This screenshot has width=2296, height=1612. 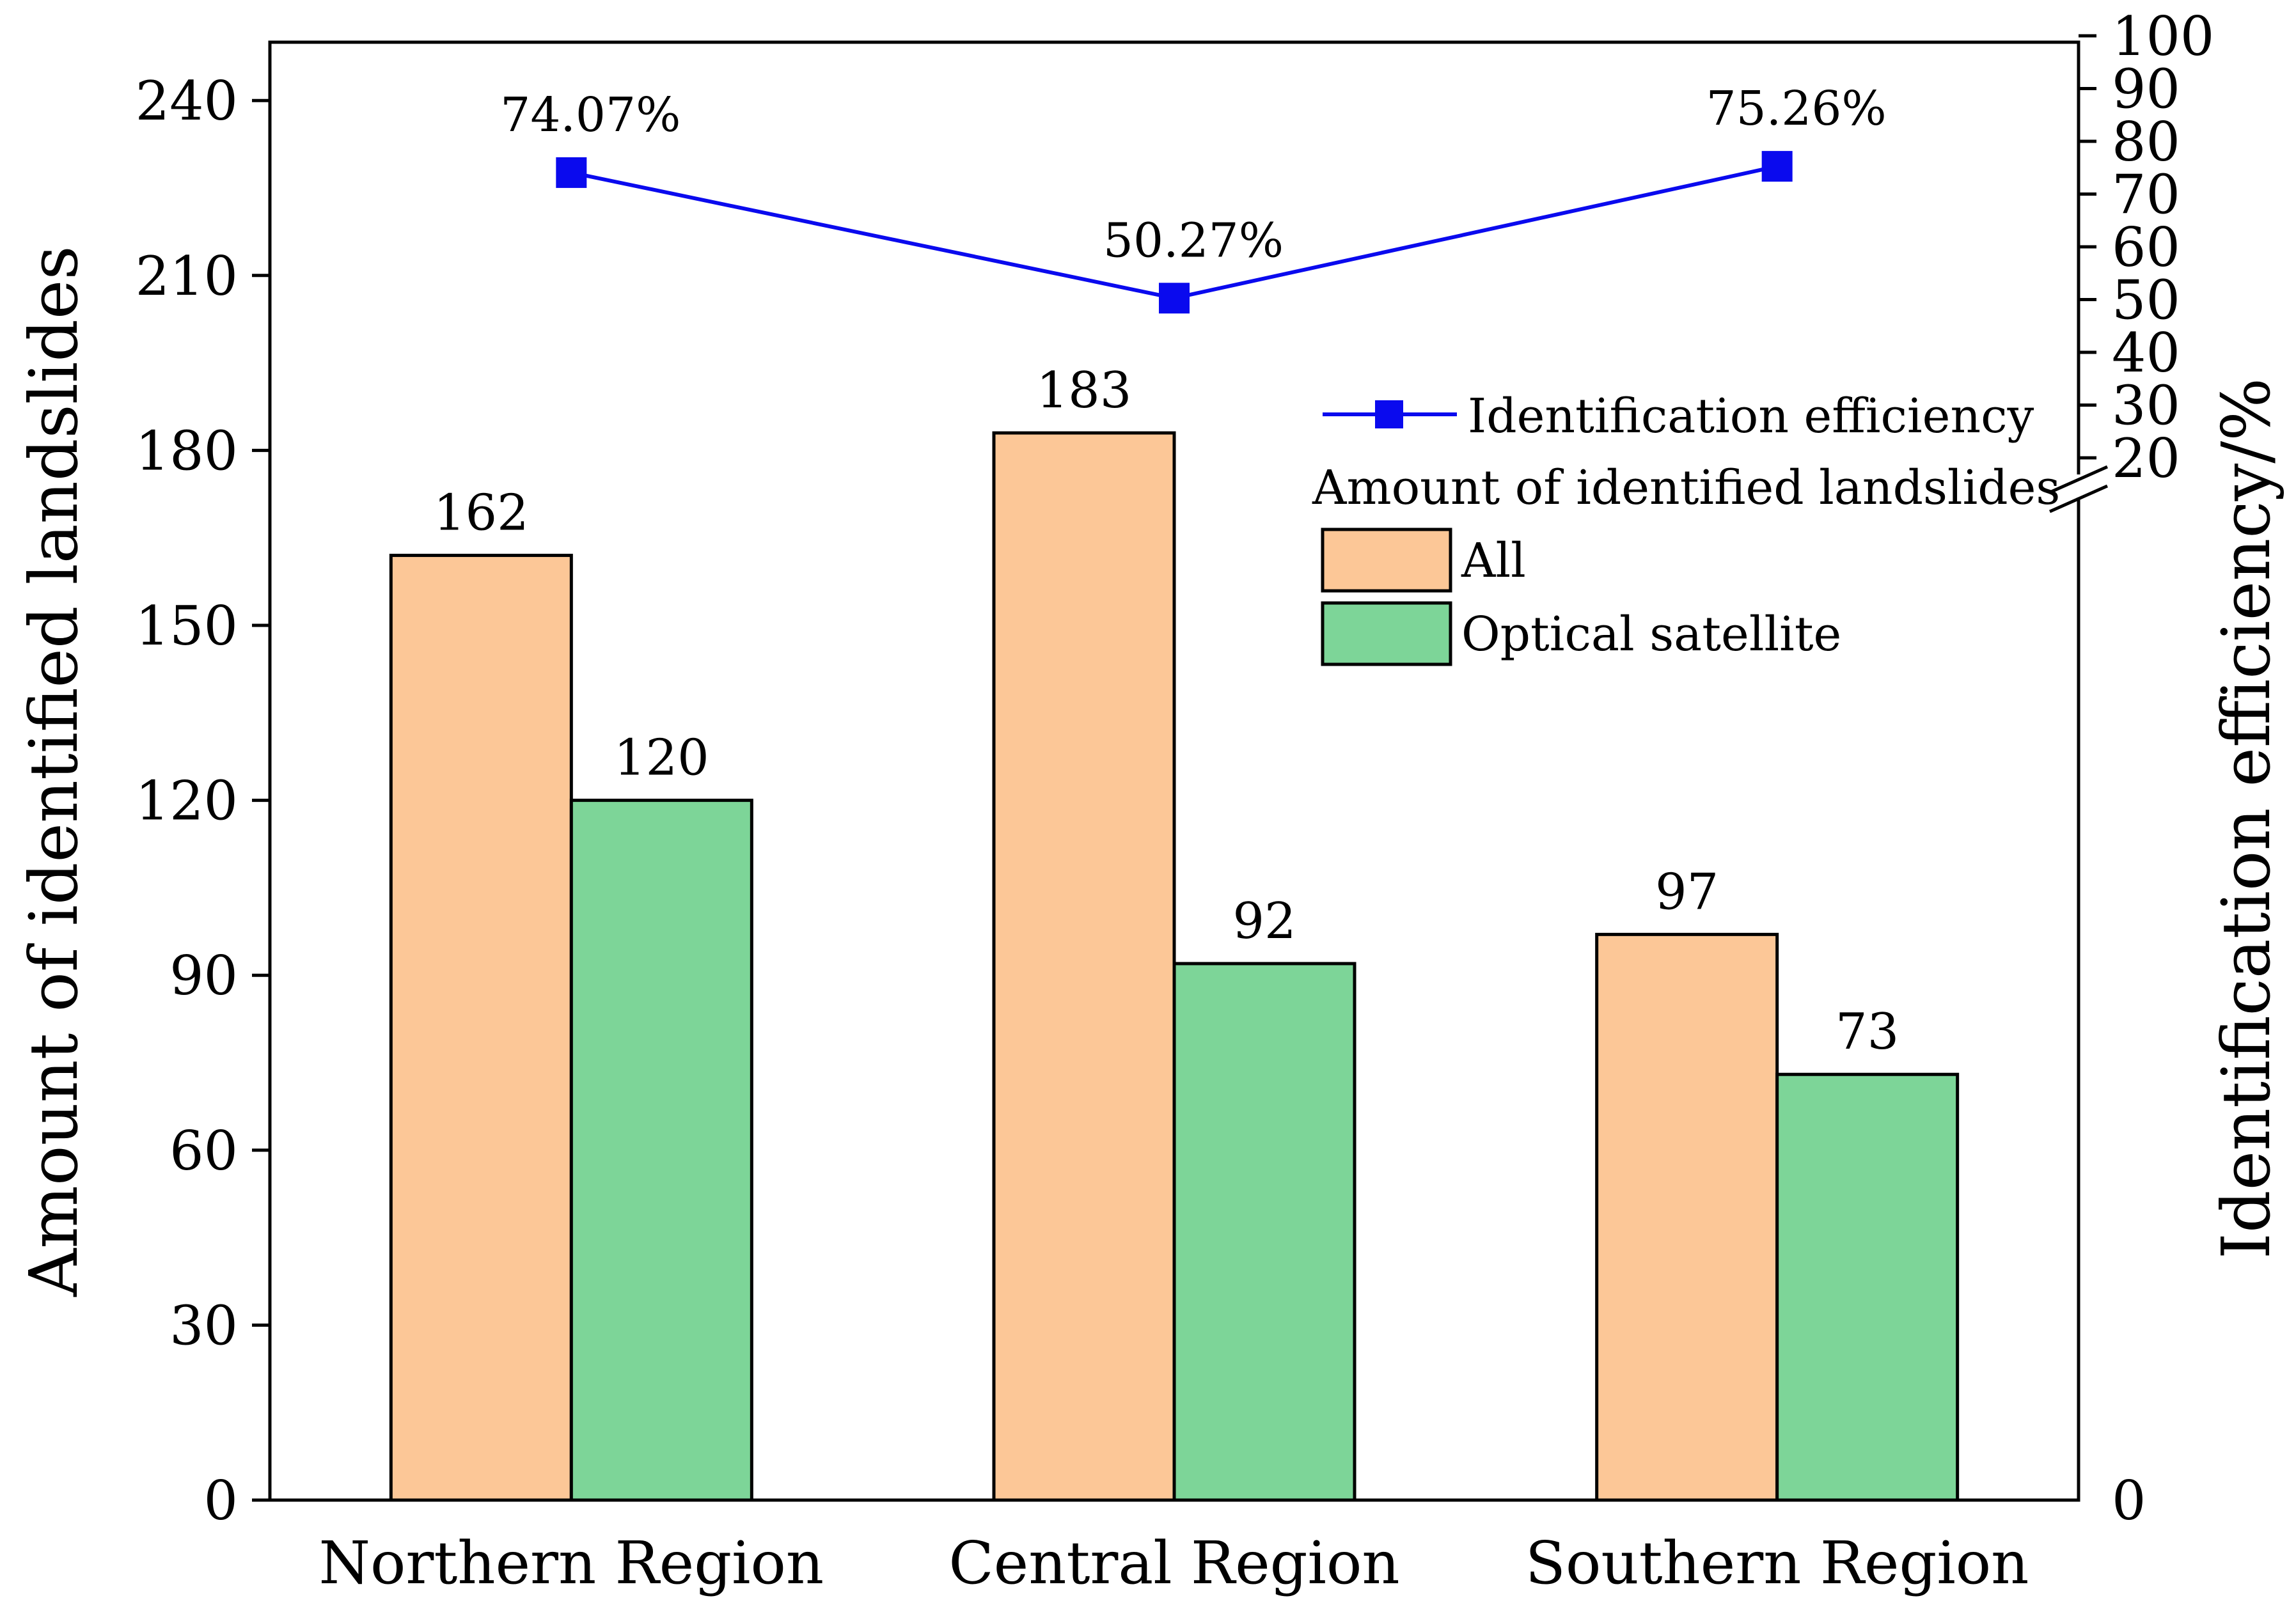 I want to click on legend-bar-label: All, so click(x=1493, y=560).